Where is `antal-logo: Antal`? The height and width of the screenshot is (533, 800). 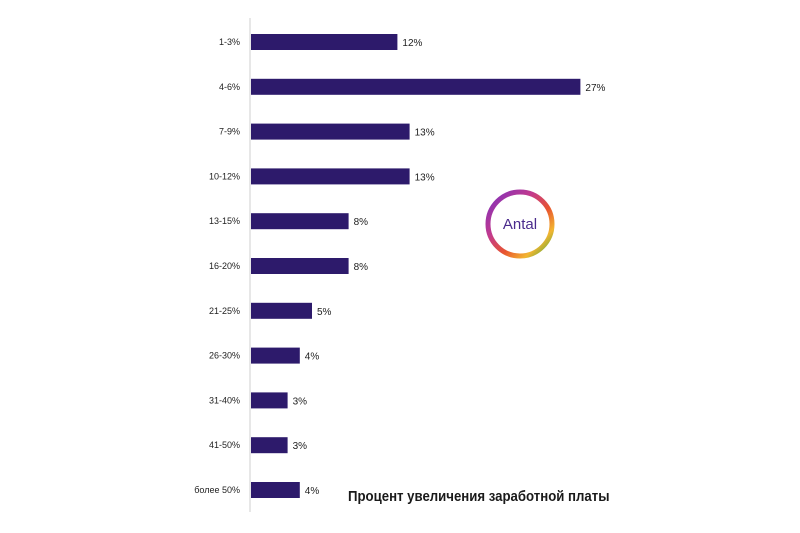 antal-logo: Antal is located at coordinates (520, 224).